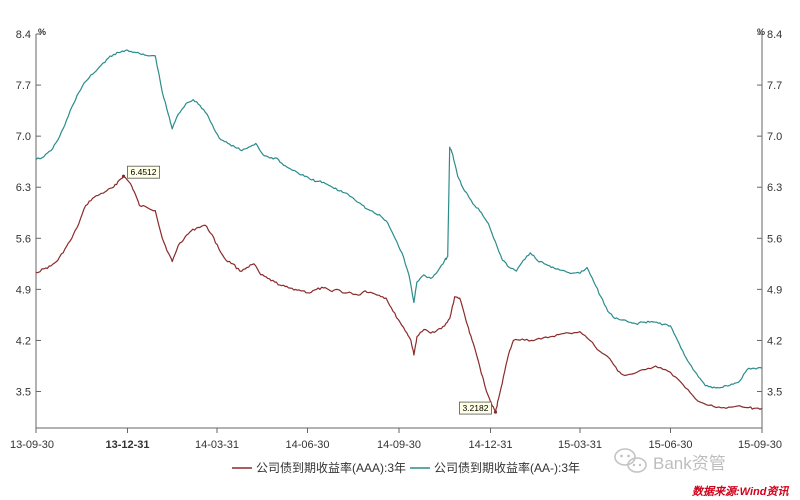 The image size is (800, 500). Describe the element at coordinates (23, 290) in the screenshot. I see `y-tick-label-left: 4.9` at that location.